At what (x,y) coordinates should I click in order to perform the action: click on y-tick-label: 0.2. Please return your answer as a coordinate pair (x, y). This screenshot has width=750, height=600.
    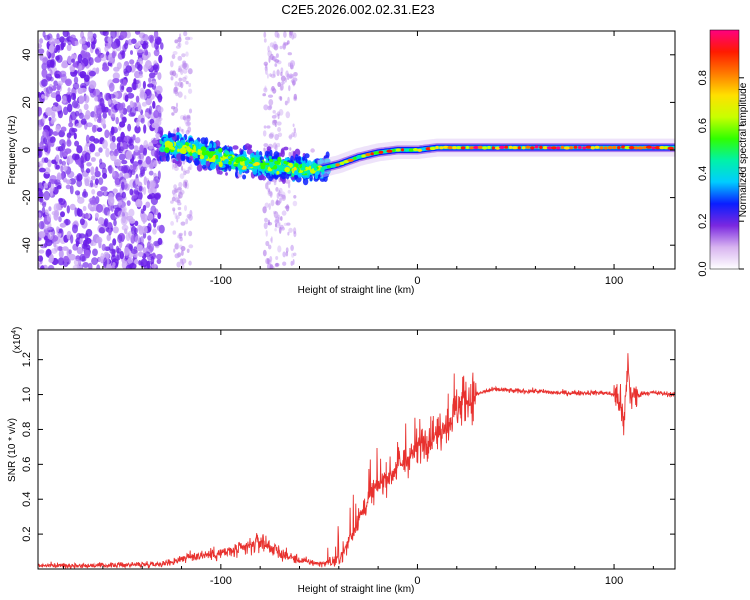
    Looking at the image, I should click on (27, 533).